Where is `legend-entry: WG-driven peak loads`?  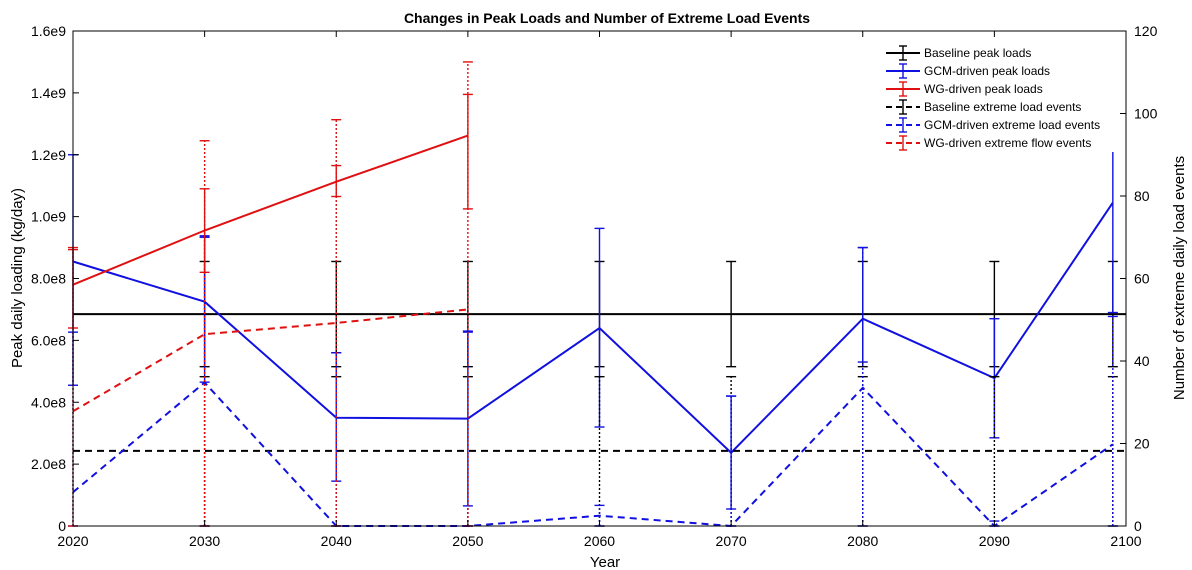 legend-entry: WG-driven peak loads is located at coordinates (983, 89).